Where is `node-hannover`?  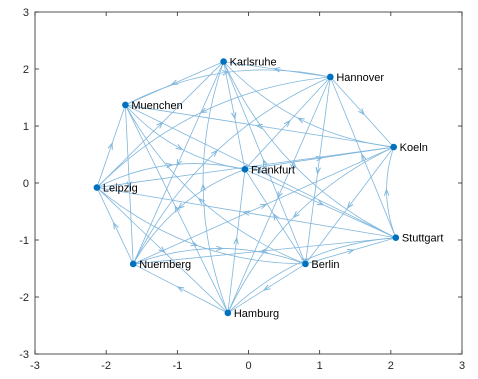 node-hannover is located at coordinates (330, 77).